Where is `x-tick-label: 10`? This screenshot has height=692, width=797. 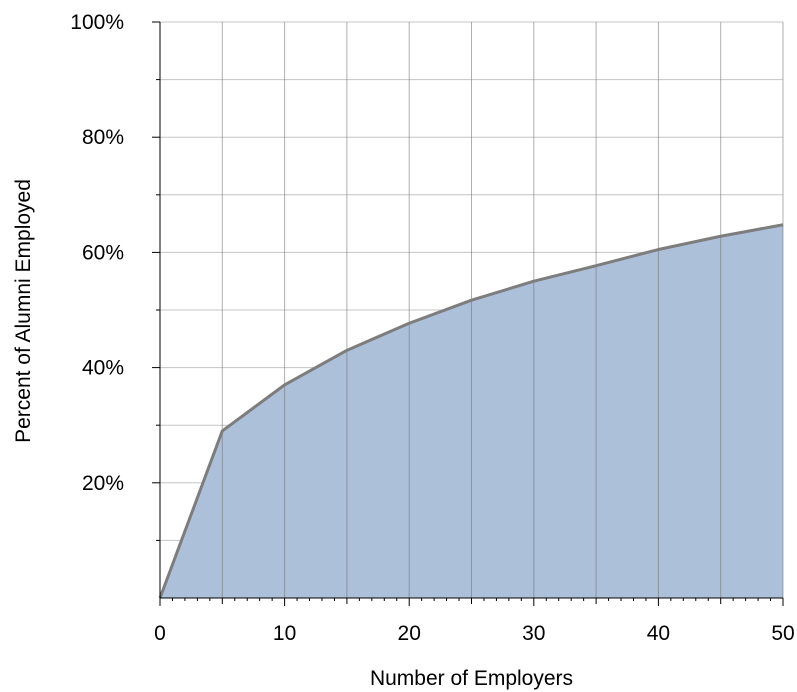 x-tick-label: 10 is located at coordinates (284, 633).